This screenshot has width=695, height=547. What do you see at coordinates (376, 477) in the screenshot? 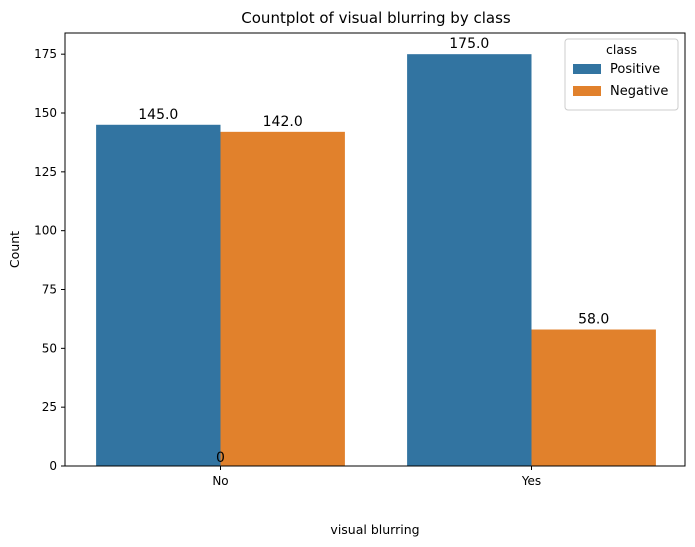
I see `x-axis-ticks: No Yes` at bounding box center [376, 477].